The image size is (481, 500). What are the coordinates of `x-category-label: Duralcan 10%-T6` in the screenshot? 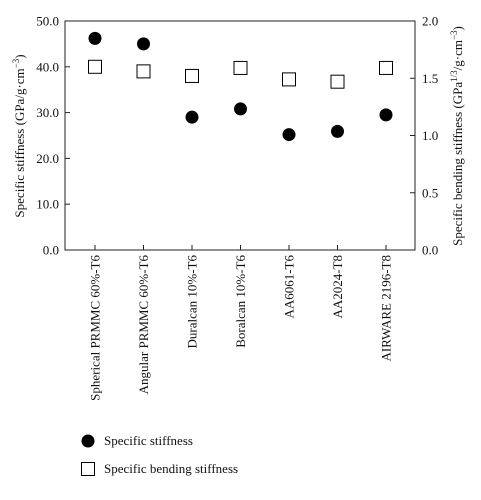 It's located at (192, 302).